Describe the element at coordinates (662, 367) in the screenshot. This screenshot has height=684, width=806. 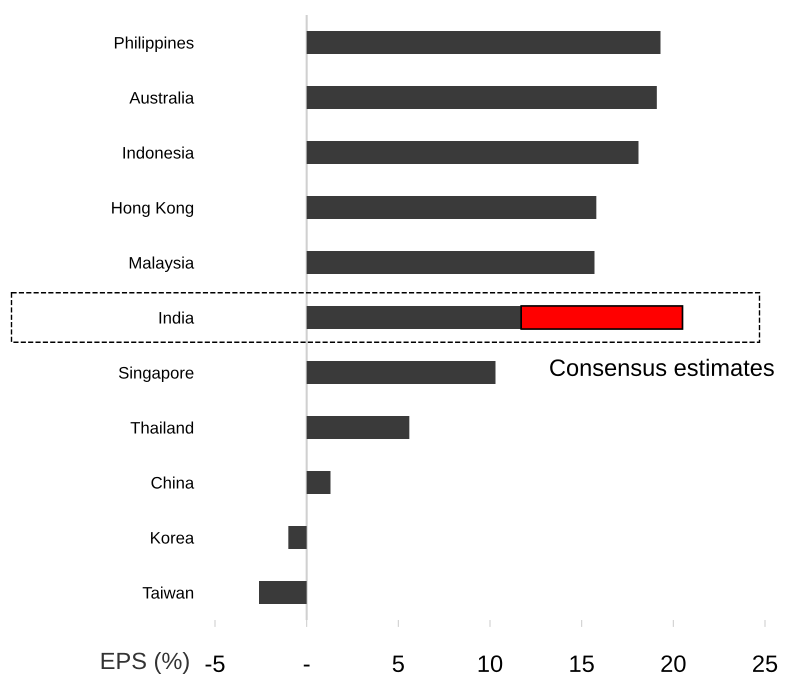
I see `series-label: Consensus estimates` at that location.